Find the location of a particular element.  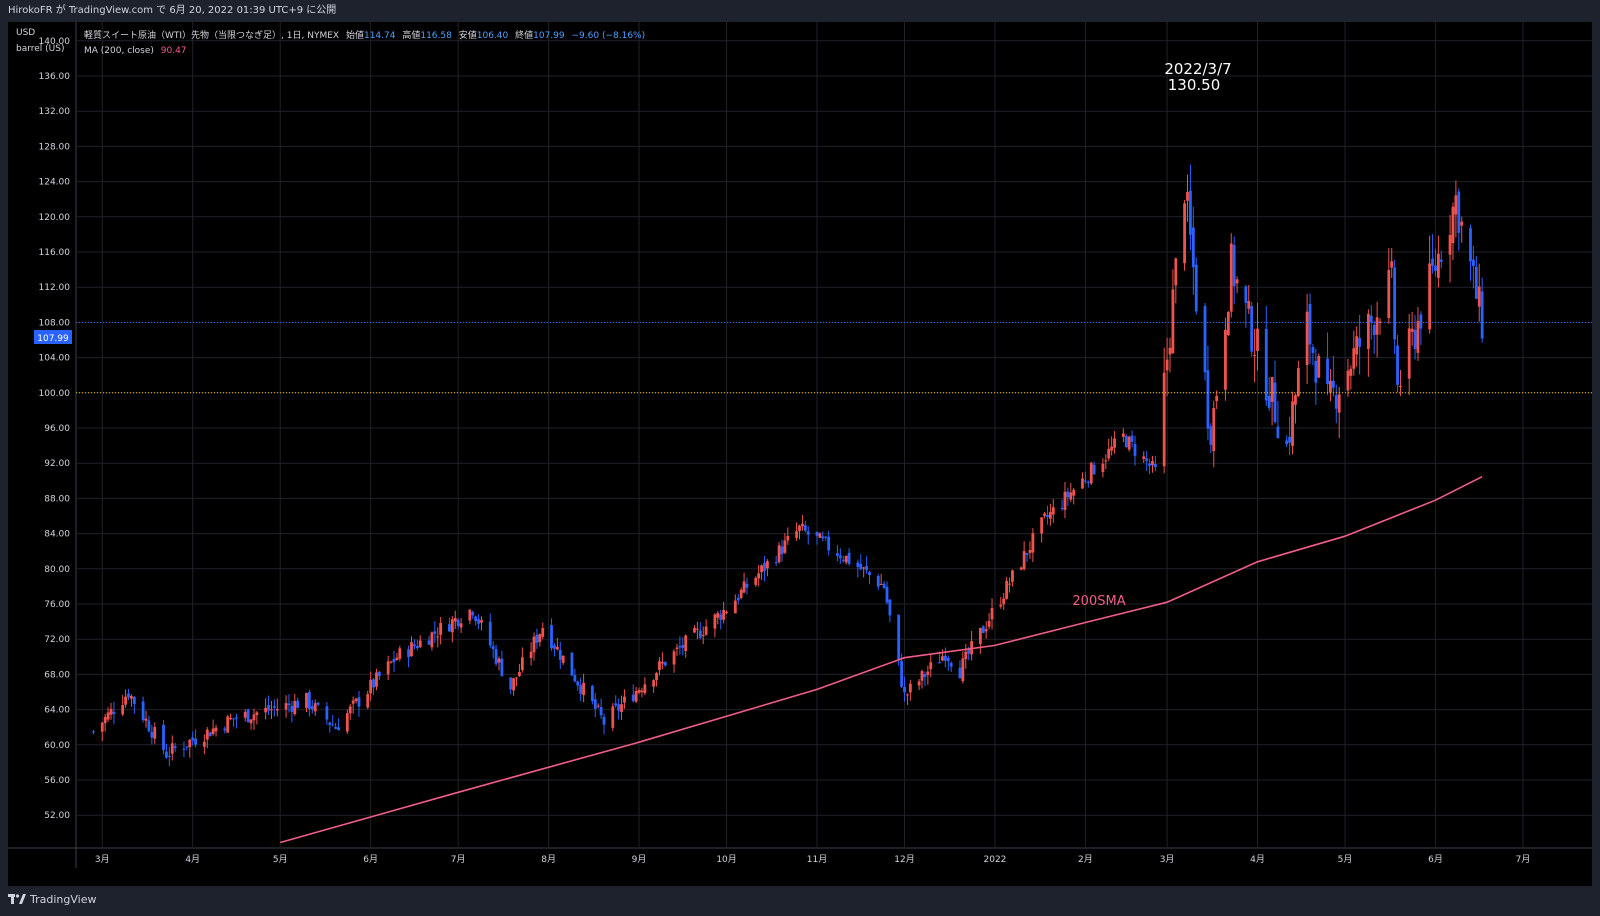

y-tick-label: 92.00 is located at coordinates (57, 464).